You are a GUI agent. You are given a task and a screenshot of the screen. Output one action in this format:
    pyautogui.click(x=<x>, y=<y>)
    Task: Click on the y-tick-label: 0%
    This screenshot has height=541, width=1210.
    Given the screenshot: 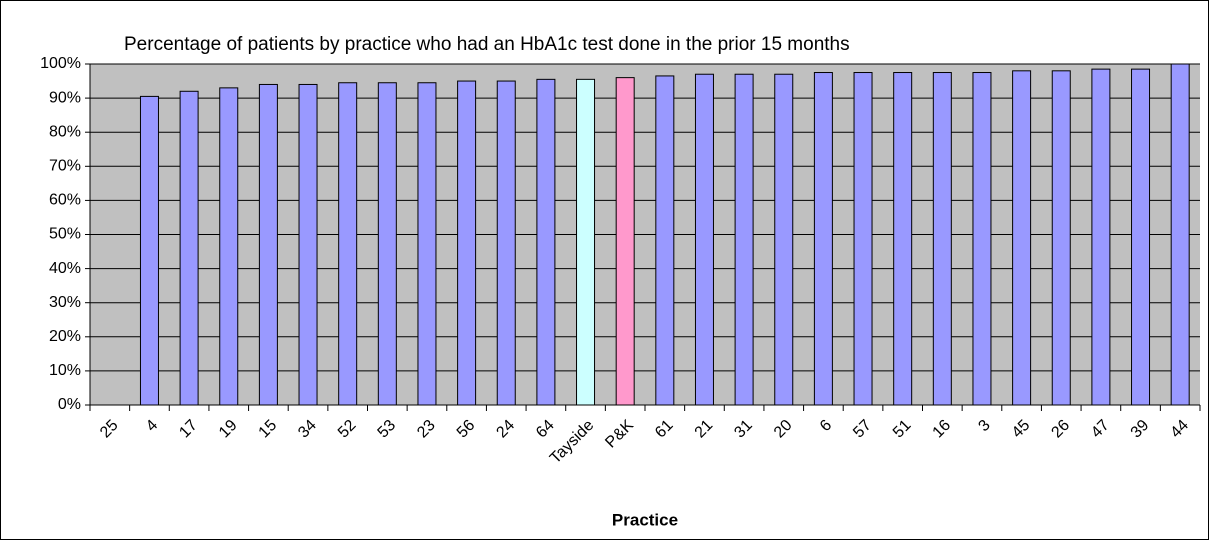 What is the action you would take?
    pyautogui.click(x=69, y=404)
    